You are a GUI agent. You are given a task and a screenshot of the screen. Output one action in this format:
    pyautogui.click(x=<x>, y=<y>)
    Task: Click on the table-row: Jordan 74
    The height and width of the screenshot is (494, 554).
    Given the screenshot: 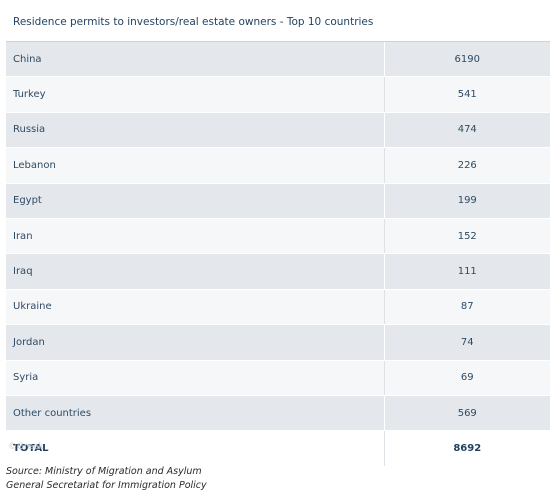 What is the action you would take?
    pyautogui.click(x=278, y=342)
    